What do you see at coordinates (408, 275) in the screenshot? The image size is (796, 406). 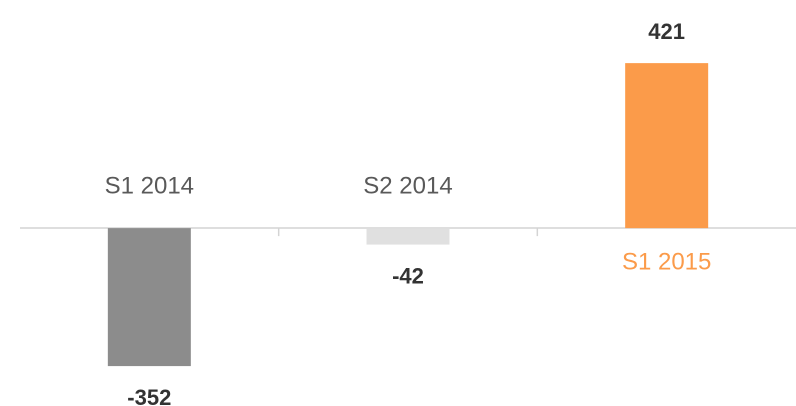 I see `value-label: -42` at bounding box center [408, 275].